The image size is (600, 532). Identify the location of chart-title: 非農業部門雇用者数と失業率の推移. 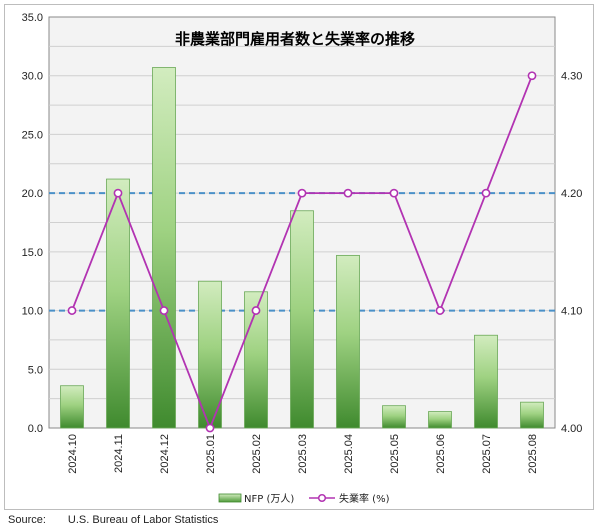
(295, 39).